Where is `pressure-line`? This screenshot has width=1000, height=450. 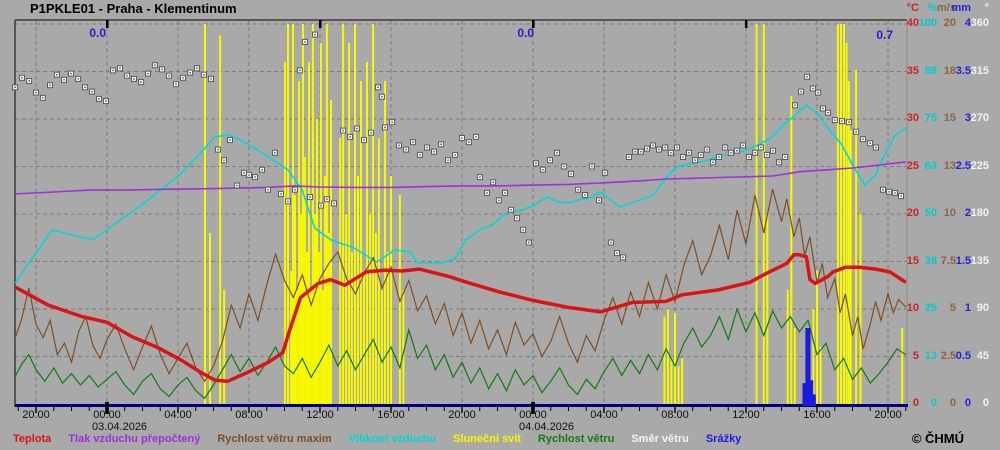
pressure-line is located at coordinates (460, 178).